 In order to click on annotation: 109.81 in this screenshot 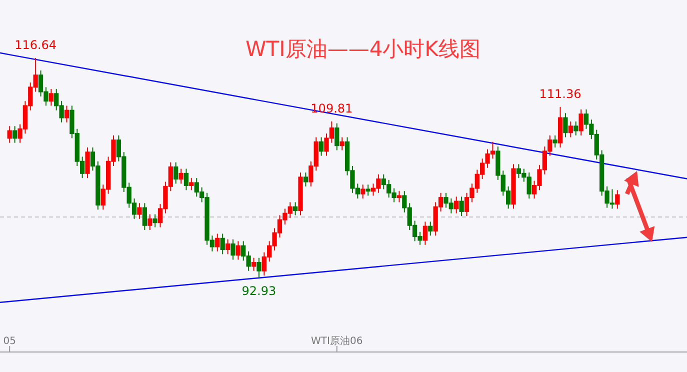, I will do `click(331, 108)`.